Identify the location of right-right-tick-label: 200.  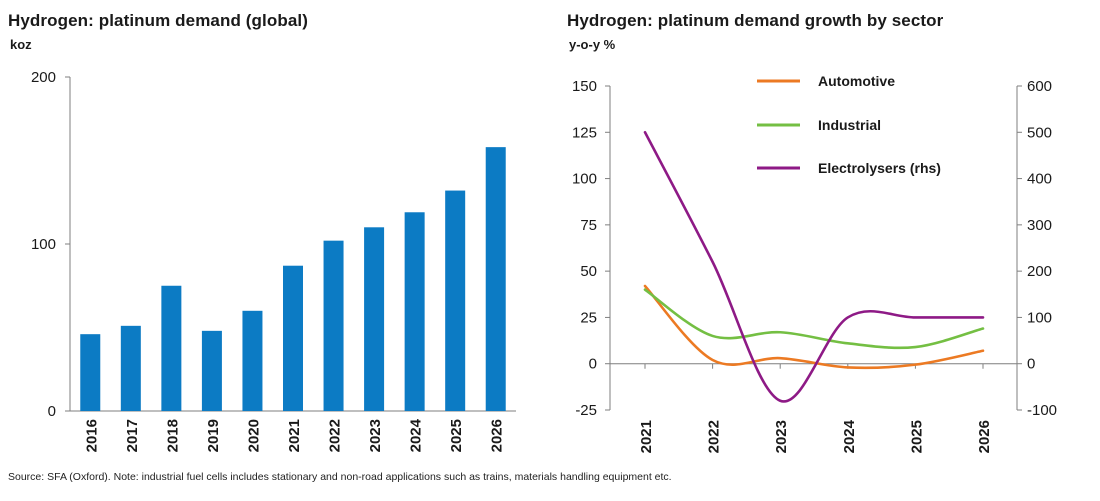
(1039, 271).